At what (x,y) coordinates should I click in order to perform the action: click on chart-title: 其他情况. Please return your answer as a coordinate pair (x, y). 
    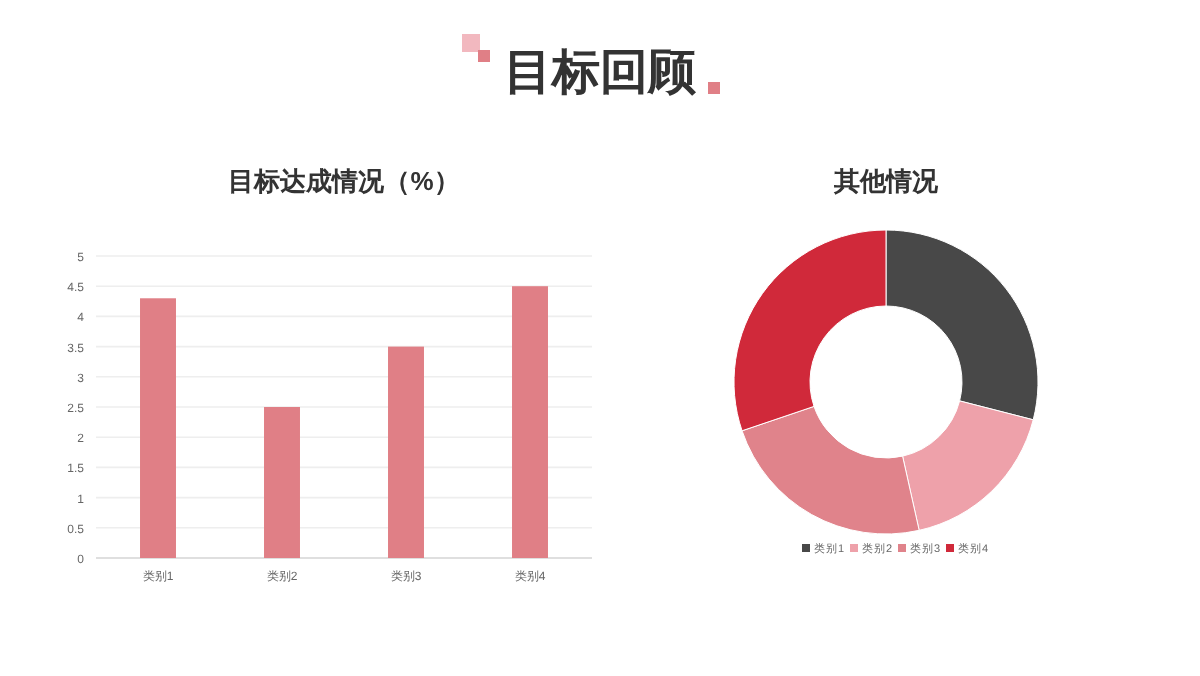
    Looking at the image, I should click on (886, 181).